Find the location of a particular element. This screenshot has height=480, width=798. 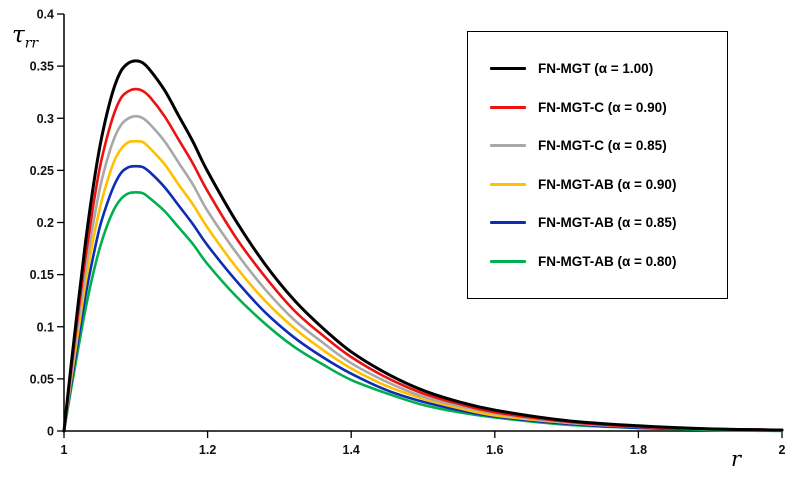

x-tick-label: 1.8 is located at coordinates (638, 450).